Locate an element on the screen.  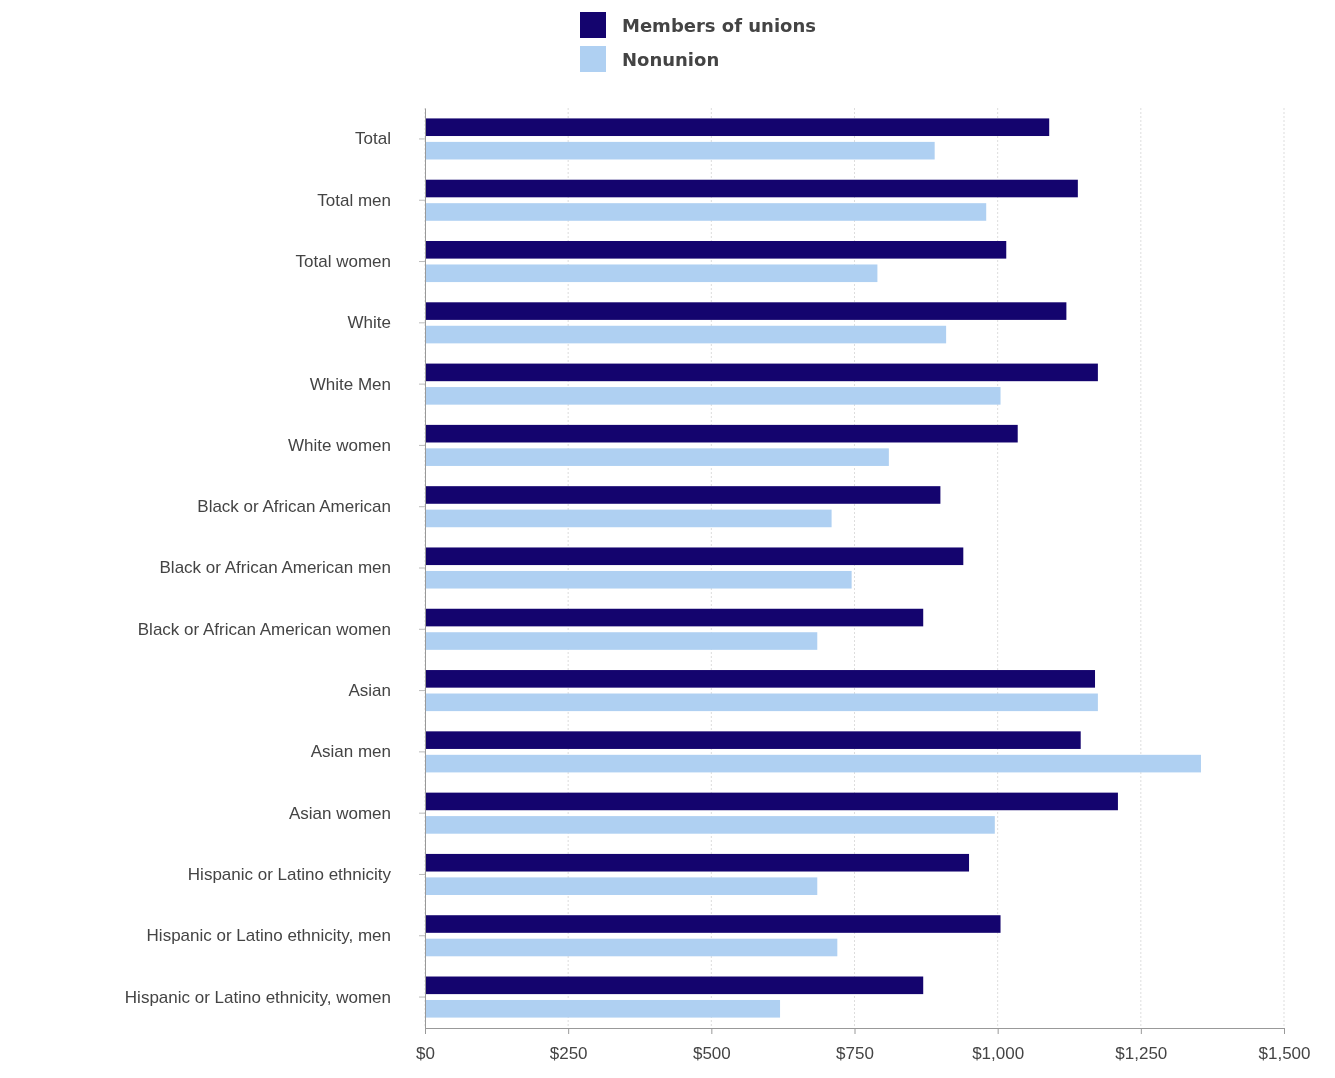
y-tick-label: Asian men is located at coordinates (350, 752).